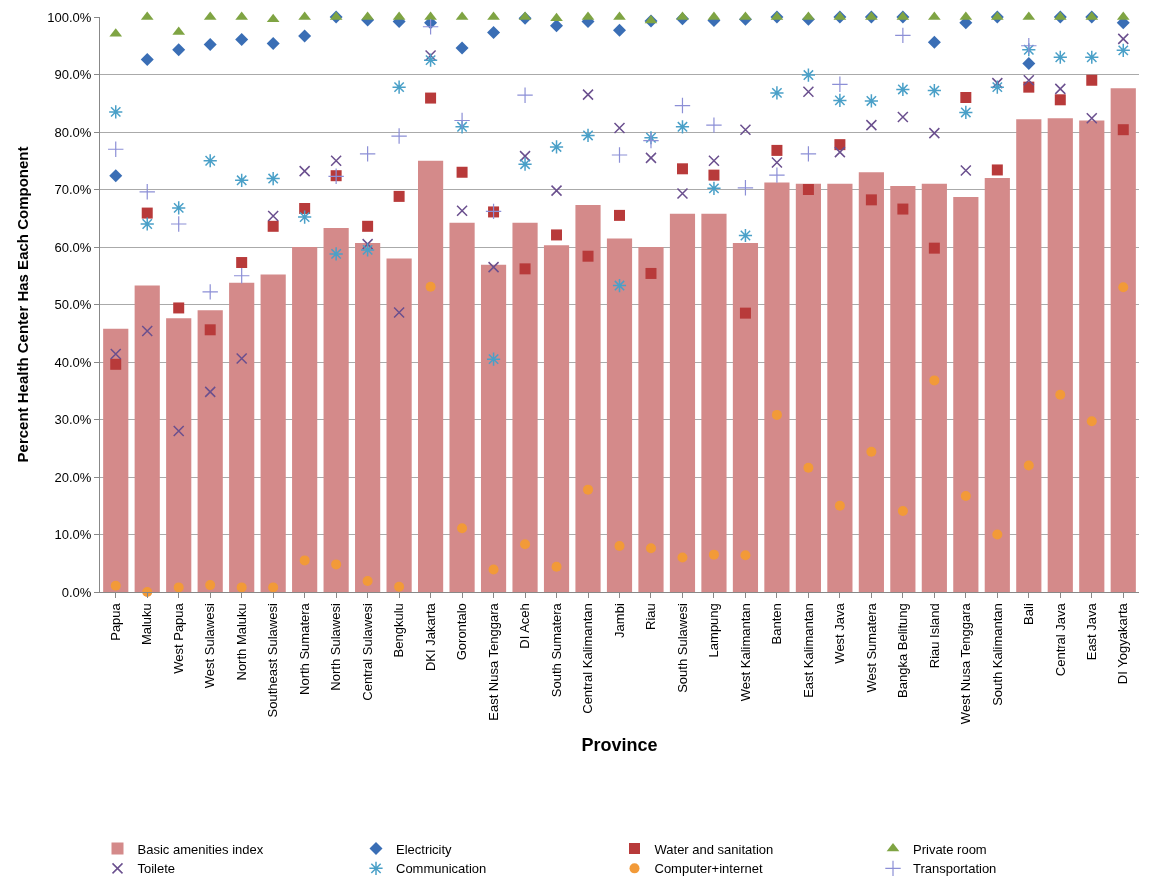 The height and width of the screenshot is (894, 1149). I want to click on x-tick-label: Lampung, so click(714, 630).